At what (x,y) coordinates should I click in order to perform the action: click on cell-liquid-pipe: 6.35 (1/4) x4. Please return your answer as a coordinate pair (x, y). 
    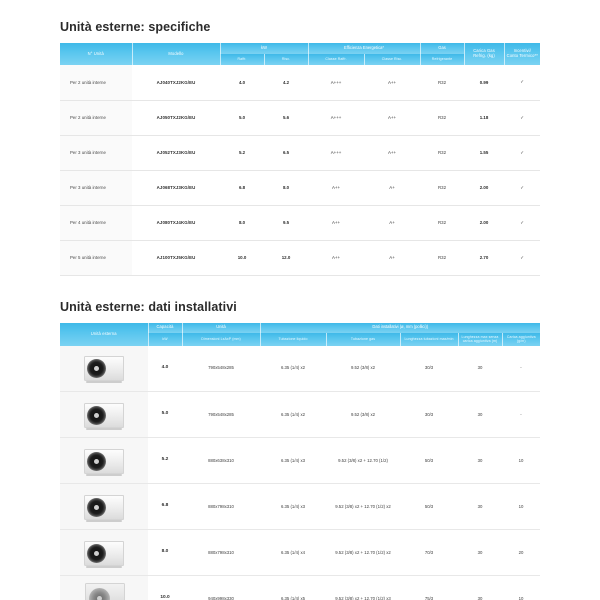
    Looking at the image, I should click on (293, 552).